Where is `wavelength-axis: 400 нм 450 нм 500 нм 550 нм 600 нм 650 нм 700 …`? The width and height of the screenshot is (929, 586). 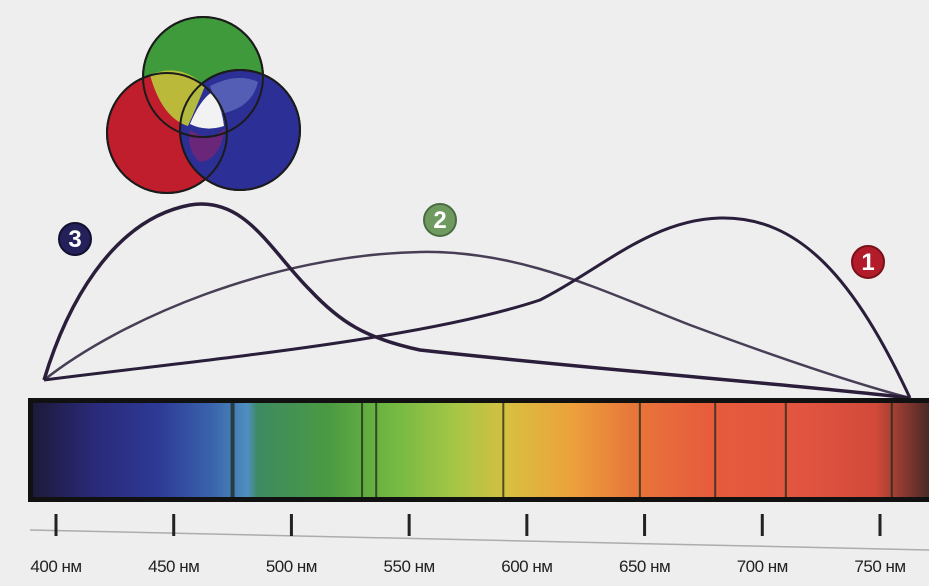 wavelength-axis: 400 нм 450 нм 500 нм 550 нм 600 нм 650 нм 700 … is located at coordinates (479, 545).